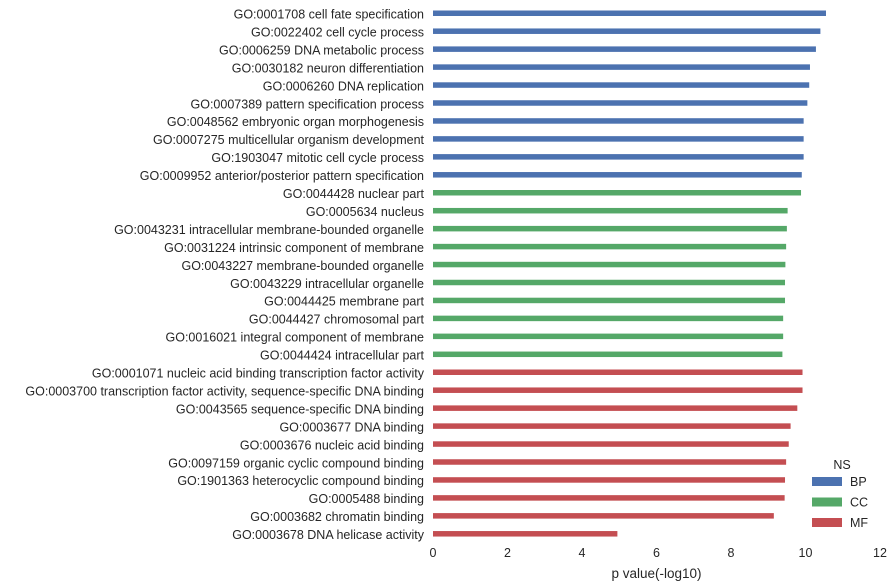  I want to click on category-label: GO:0043565 sequence-specific DNA binding, so click(300, 409).